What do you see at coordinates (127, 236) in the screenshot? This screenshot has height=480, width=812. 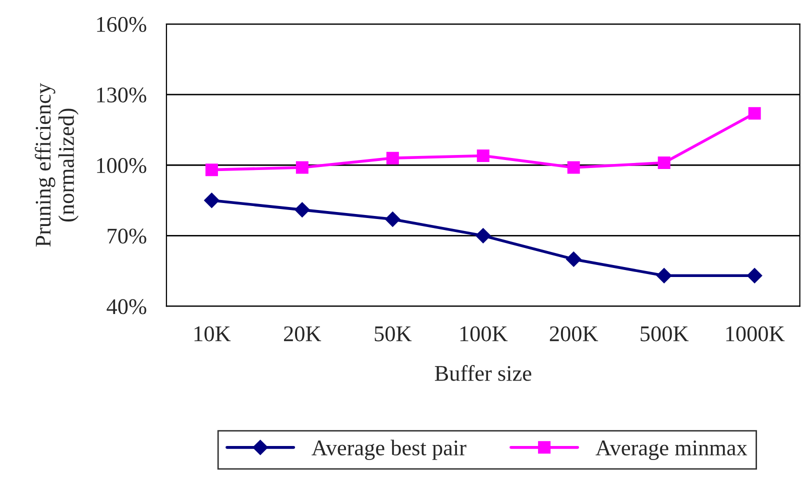 I see `y-tick-label: 70%` at bounding box center [127, 236].